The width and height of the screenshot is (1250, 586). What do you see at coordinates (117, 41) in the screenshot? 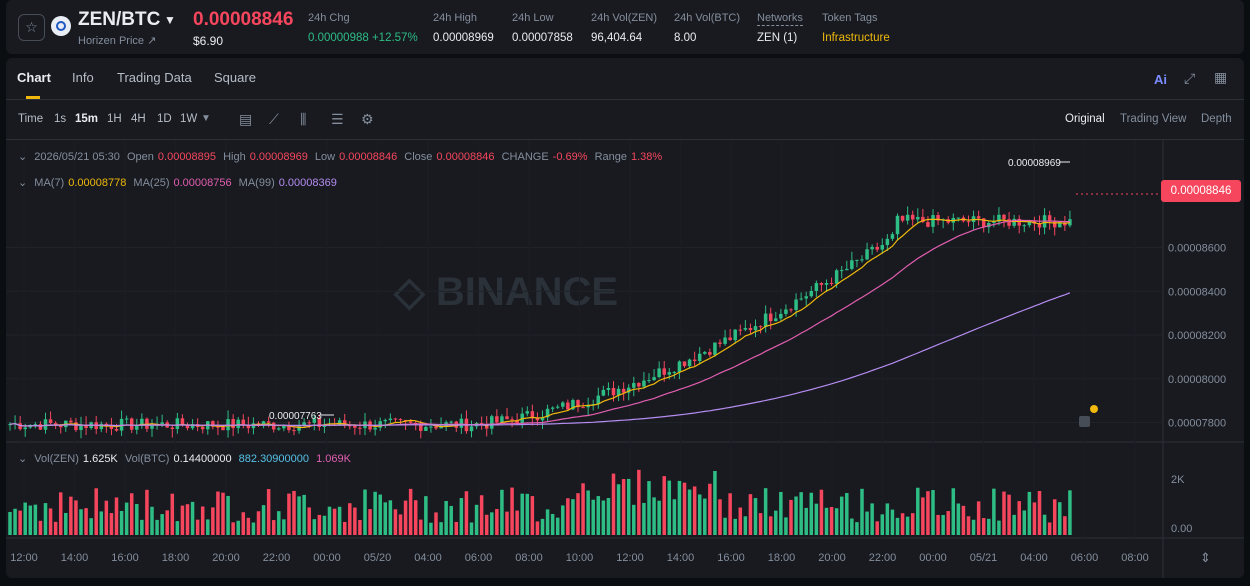
I see `coin-price-link: Horizen Price ↗` at bounding box center [117, 41].